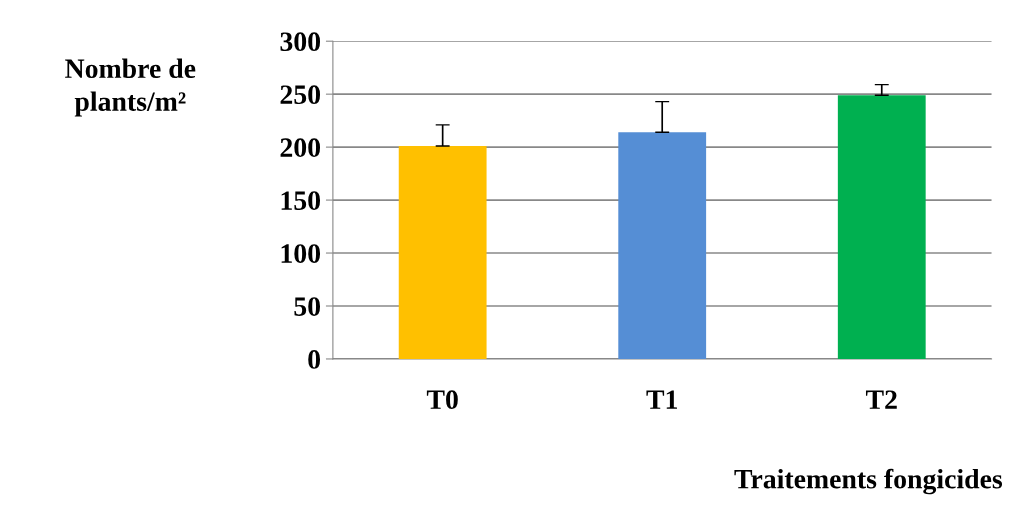 Image resolution: width=1018 pixels, height=515 pixels. Describe the element at coordinates (300, 148) in the screenshot. I see `y-tick-label: 200` at that location.